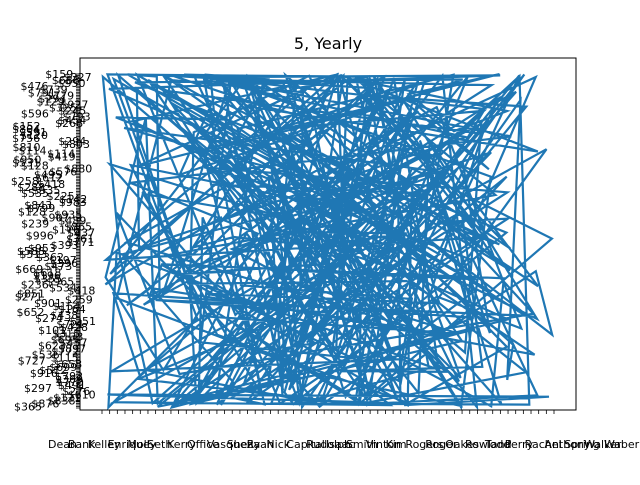 The width and height of the screenshot is (640, 485). I want to click on y-tick-label: $810, so click(26, 147).